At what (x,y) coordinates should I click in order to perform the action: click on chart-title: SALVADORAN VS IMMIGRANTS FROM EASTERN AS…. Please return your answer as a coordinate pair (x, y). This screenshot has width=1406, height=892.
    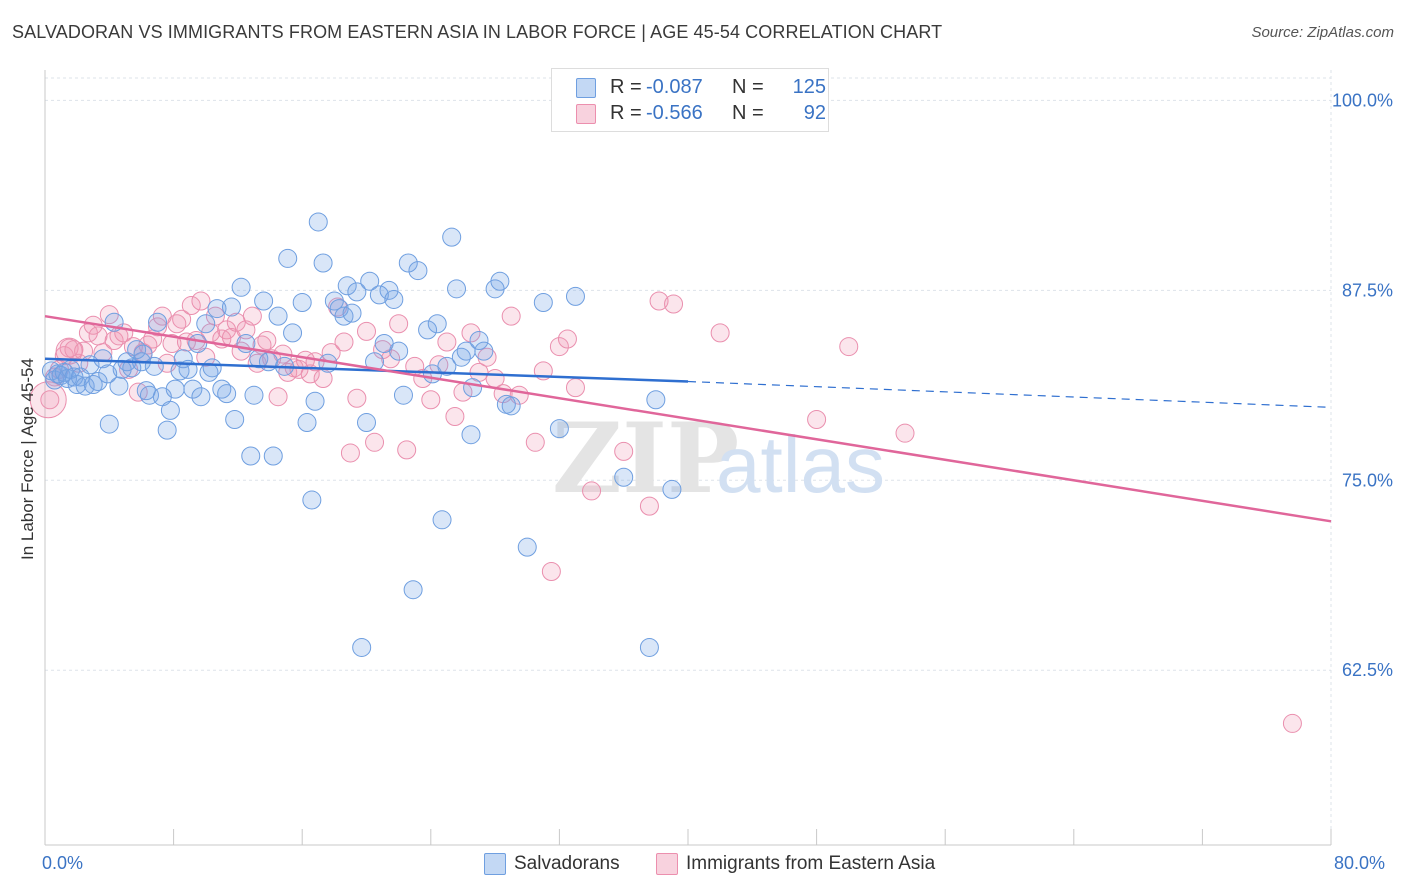
    Looking at the image, I should click on (477, 32).